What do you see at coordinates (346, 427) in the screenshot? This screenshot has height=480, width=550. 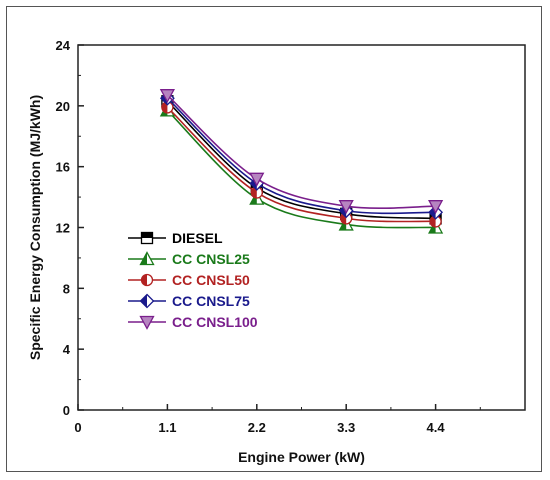 I see `x-tick-label: 3.3` at bounding box center [346, 427].